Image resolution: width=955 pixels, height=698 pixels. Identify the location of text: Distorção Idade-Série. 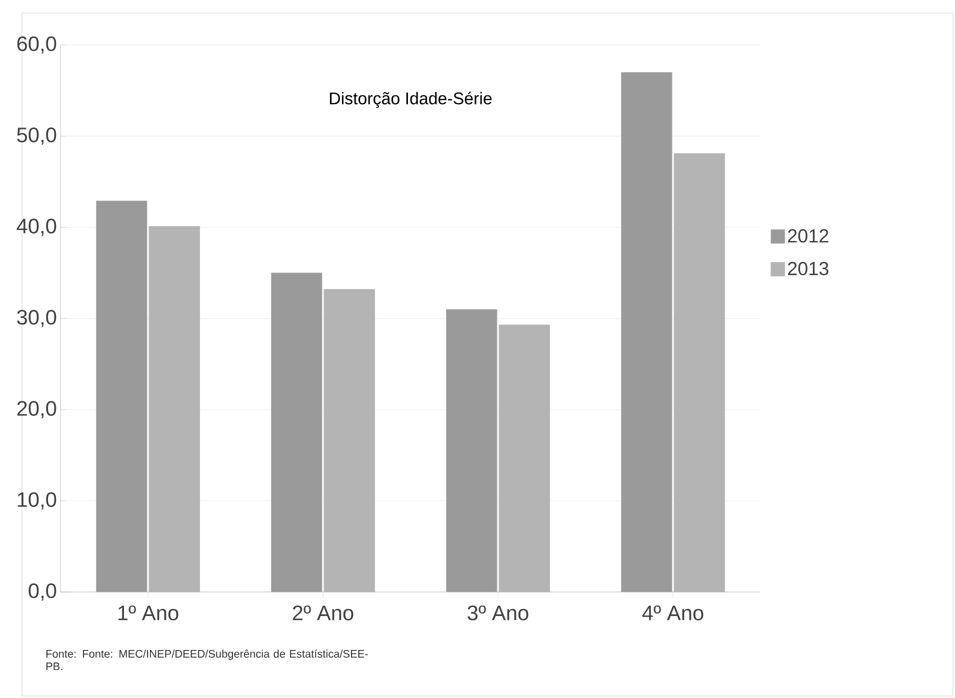
(411, 100).